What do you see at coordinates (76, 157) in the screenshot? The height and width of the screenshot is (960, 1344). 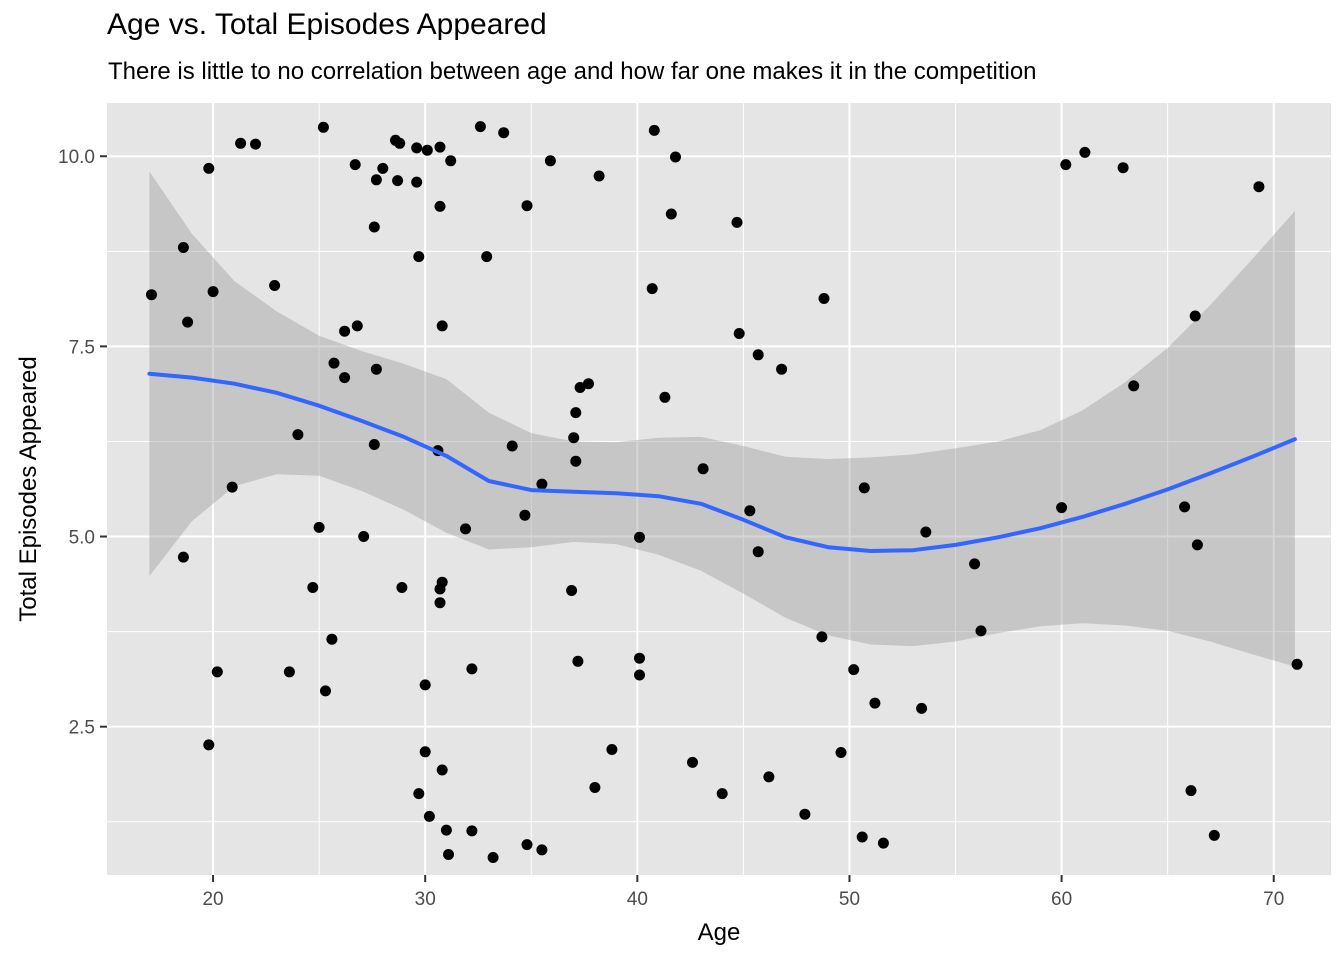 I see `y-tick-label: 10.0` at bounding box center [76, 157].